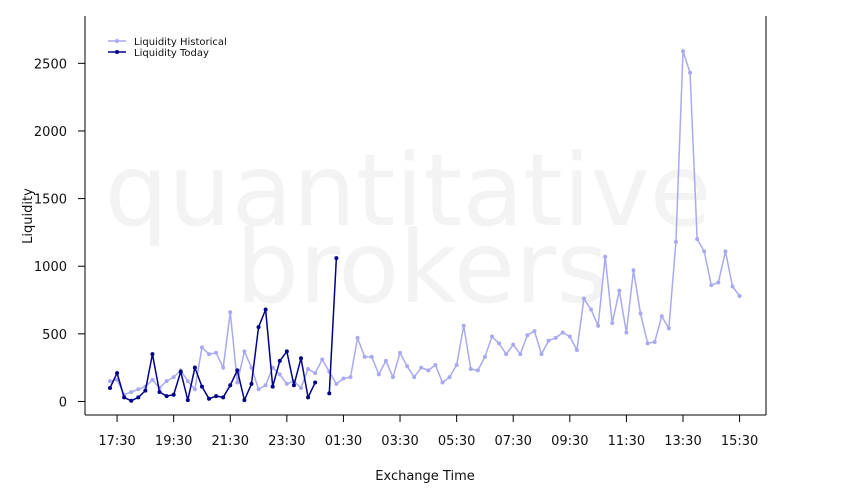 This screenshot has height=504, width=850. What do you see at coordinates (171, 53) in the screenshot?
I see `legend-label: Liquidity Today` at bounding box center [171, 53].